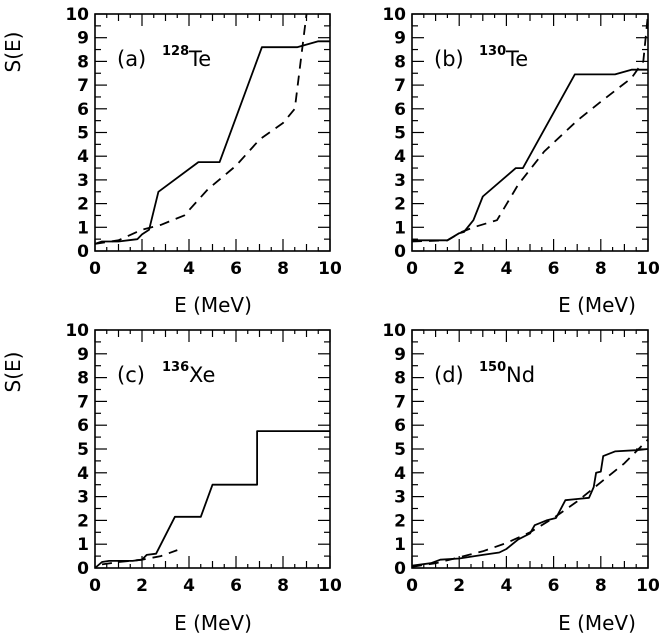 This screenshot has height=643, width=659. I want to click on panel-letter: (b), so click(449, 59).